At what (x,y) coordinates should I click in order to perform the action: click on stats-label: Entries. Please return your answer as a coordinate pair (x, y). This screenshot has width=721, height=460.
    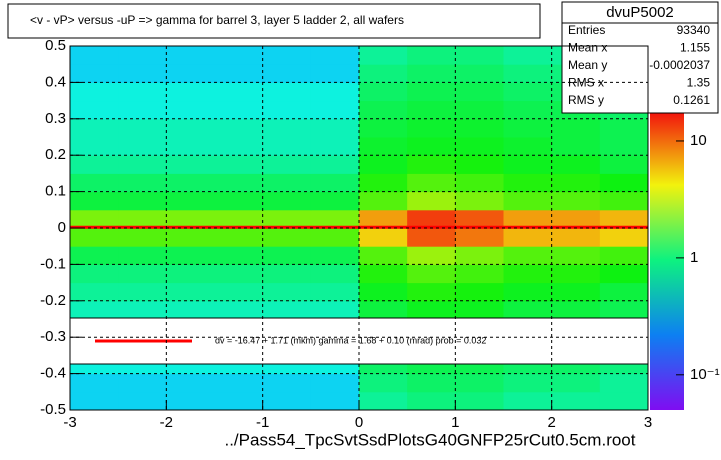
    Looking at the image, I should click on (586, 30).